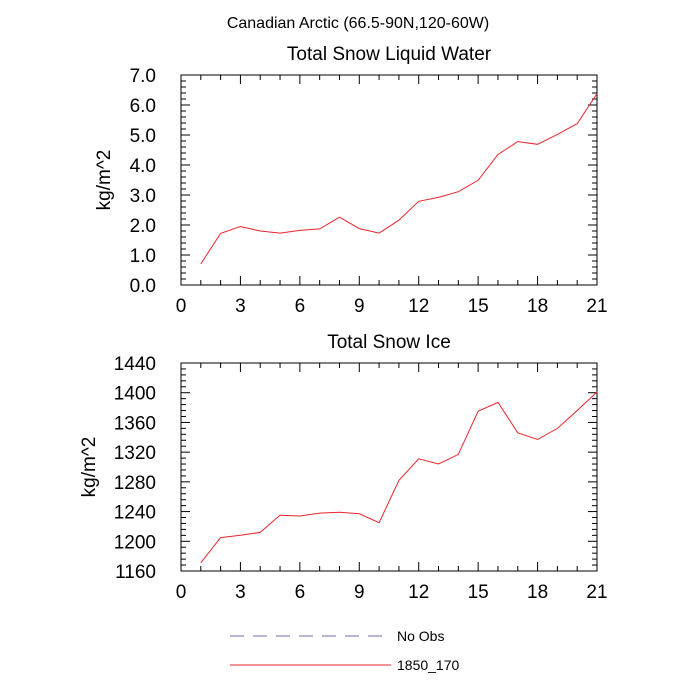  I want to click on y-tick-label: 3.0, so click(143, 196).